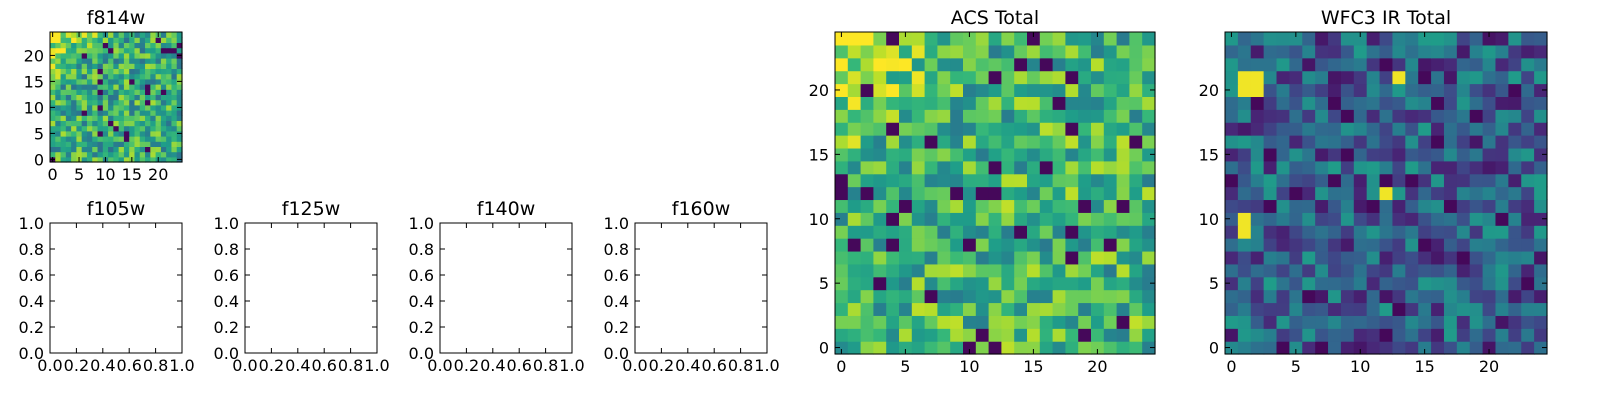 The height and width of the screenshot is (400, 1600). Describe the element at coordinates (116, 97) in the screenshot. I see `axes-frame` at that location.